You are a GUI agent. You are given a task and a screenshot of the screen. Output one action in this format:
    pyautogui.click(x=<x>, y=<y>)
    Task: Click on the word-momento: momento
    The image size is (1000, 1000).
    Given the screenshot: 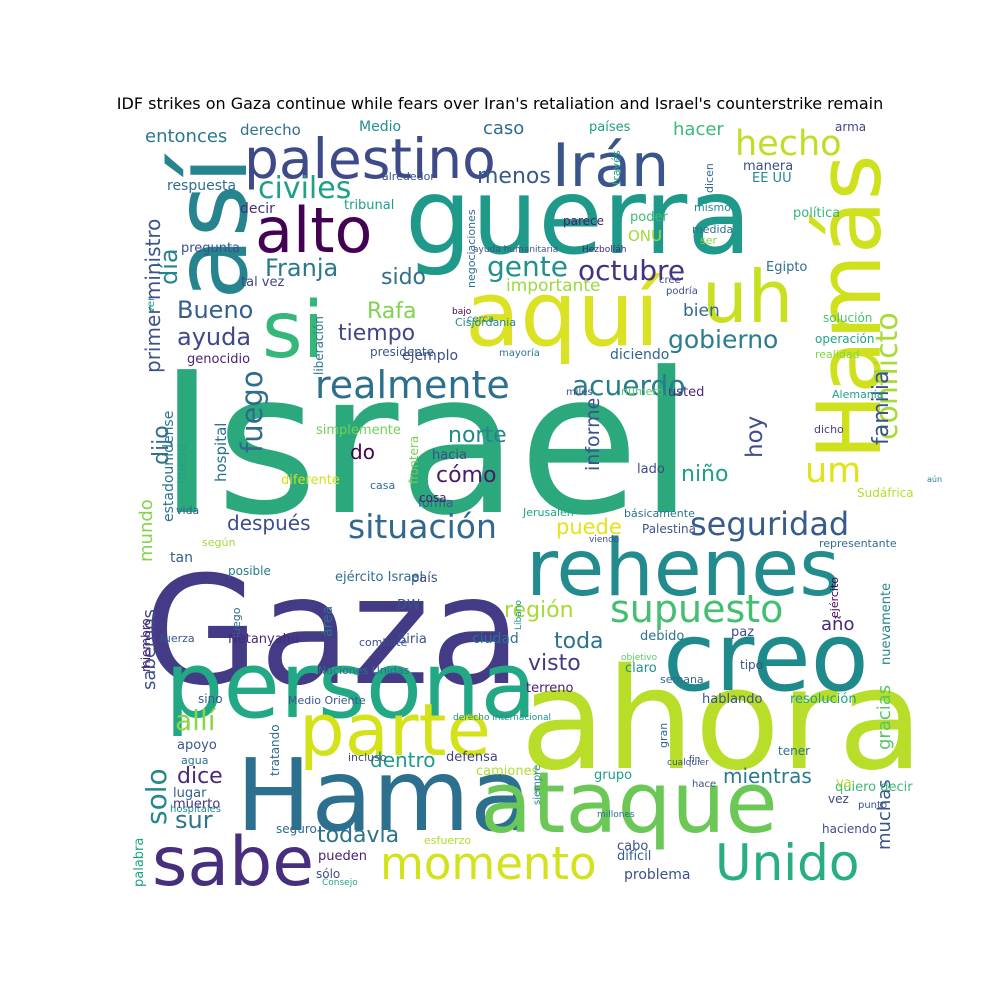 What is the action you would take?
    pyautogui.click(x=488, y=863)
    